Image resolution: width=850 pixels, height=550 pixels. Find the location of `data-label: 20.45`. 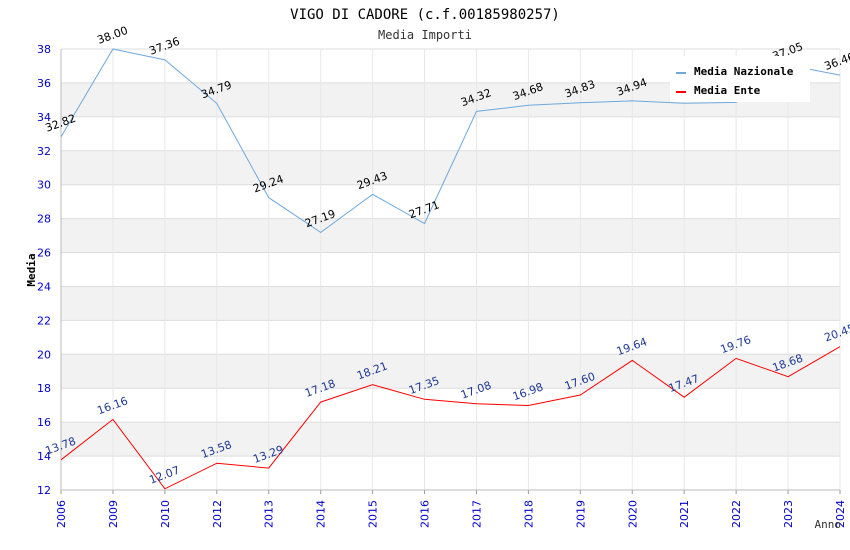

data-label: 20.45 is located at coordinates (836, 333).